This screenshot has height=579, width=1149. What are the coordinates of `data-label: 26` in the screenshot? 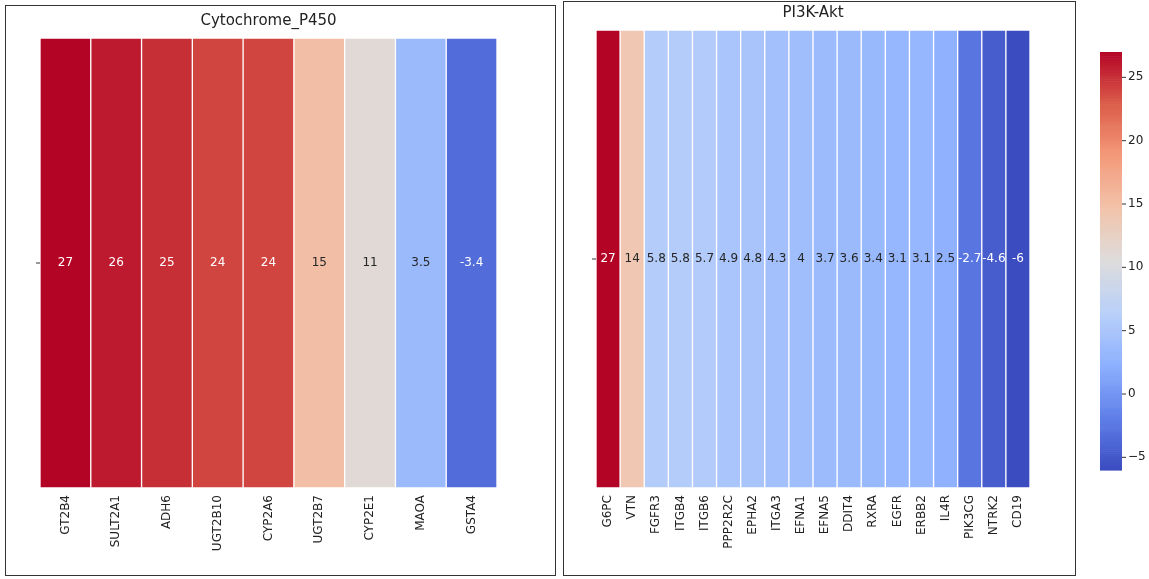 It's located at (116, 262).